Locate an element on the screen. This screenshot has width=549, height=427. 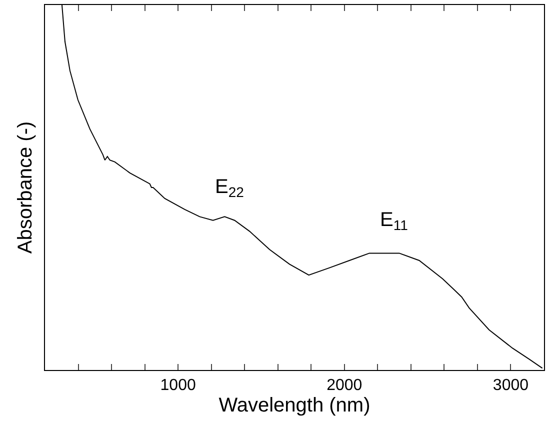
x-tick-label: 2000 is located at coordinates (344, 385).